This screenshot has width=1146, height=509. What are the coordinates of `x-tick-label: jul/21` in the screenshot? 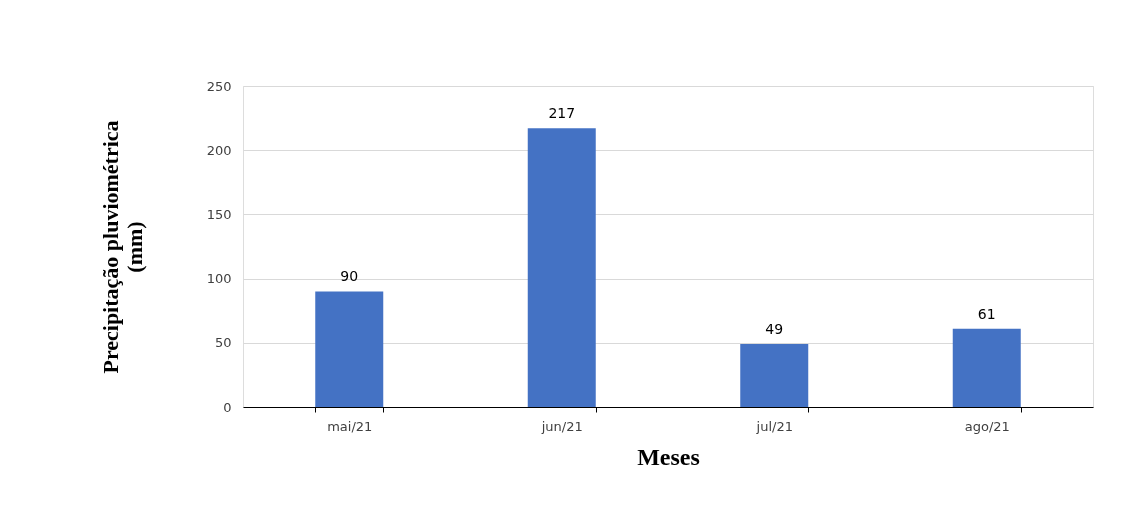 It's located at (774, 426).